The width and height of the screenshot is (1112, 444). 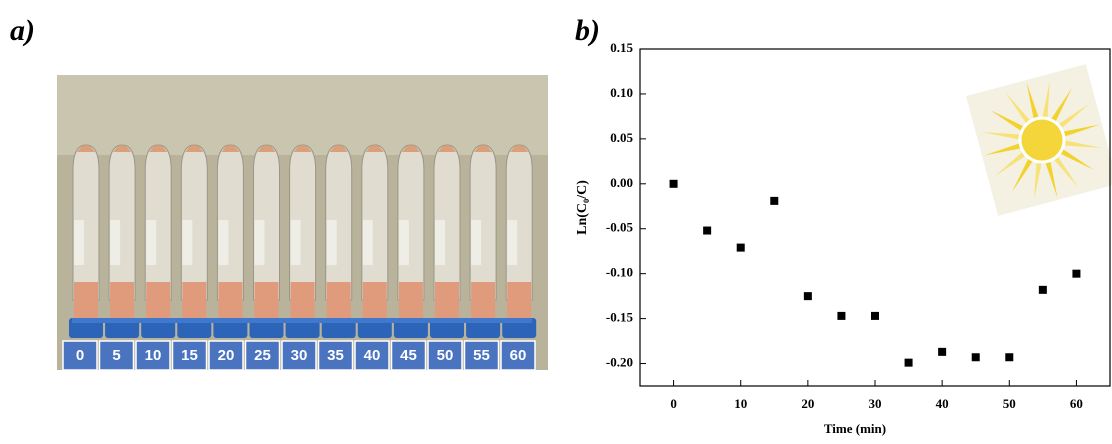 What do you see at coordinates (302, 320) in the screenshot?
I see `cap-row` at bounding box center [302, 320].